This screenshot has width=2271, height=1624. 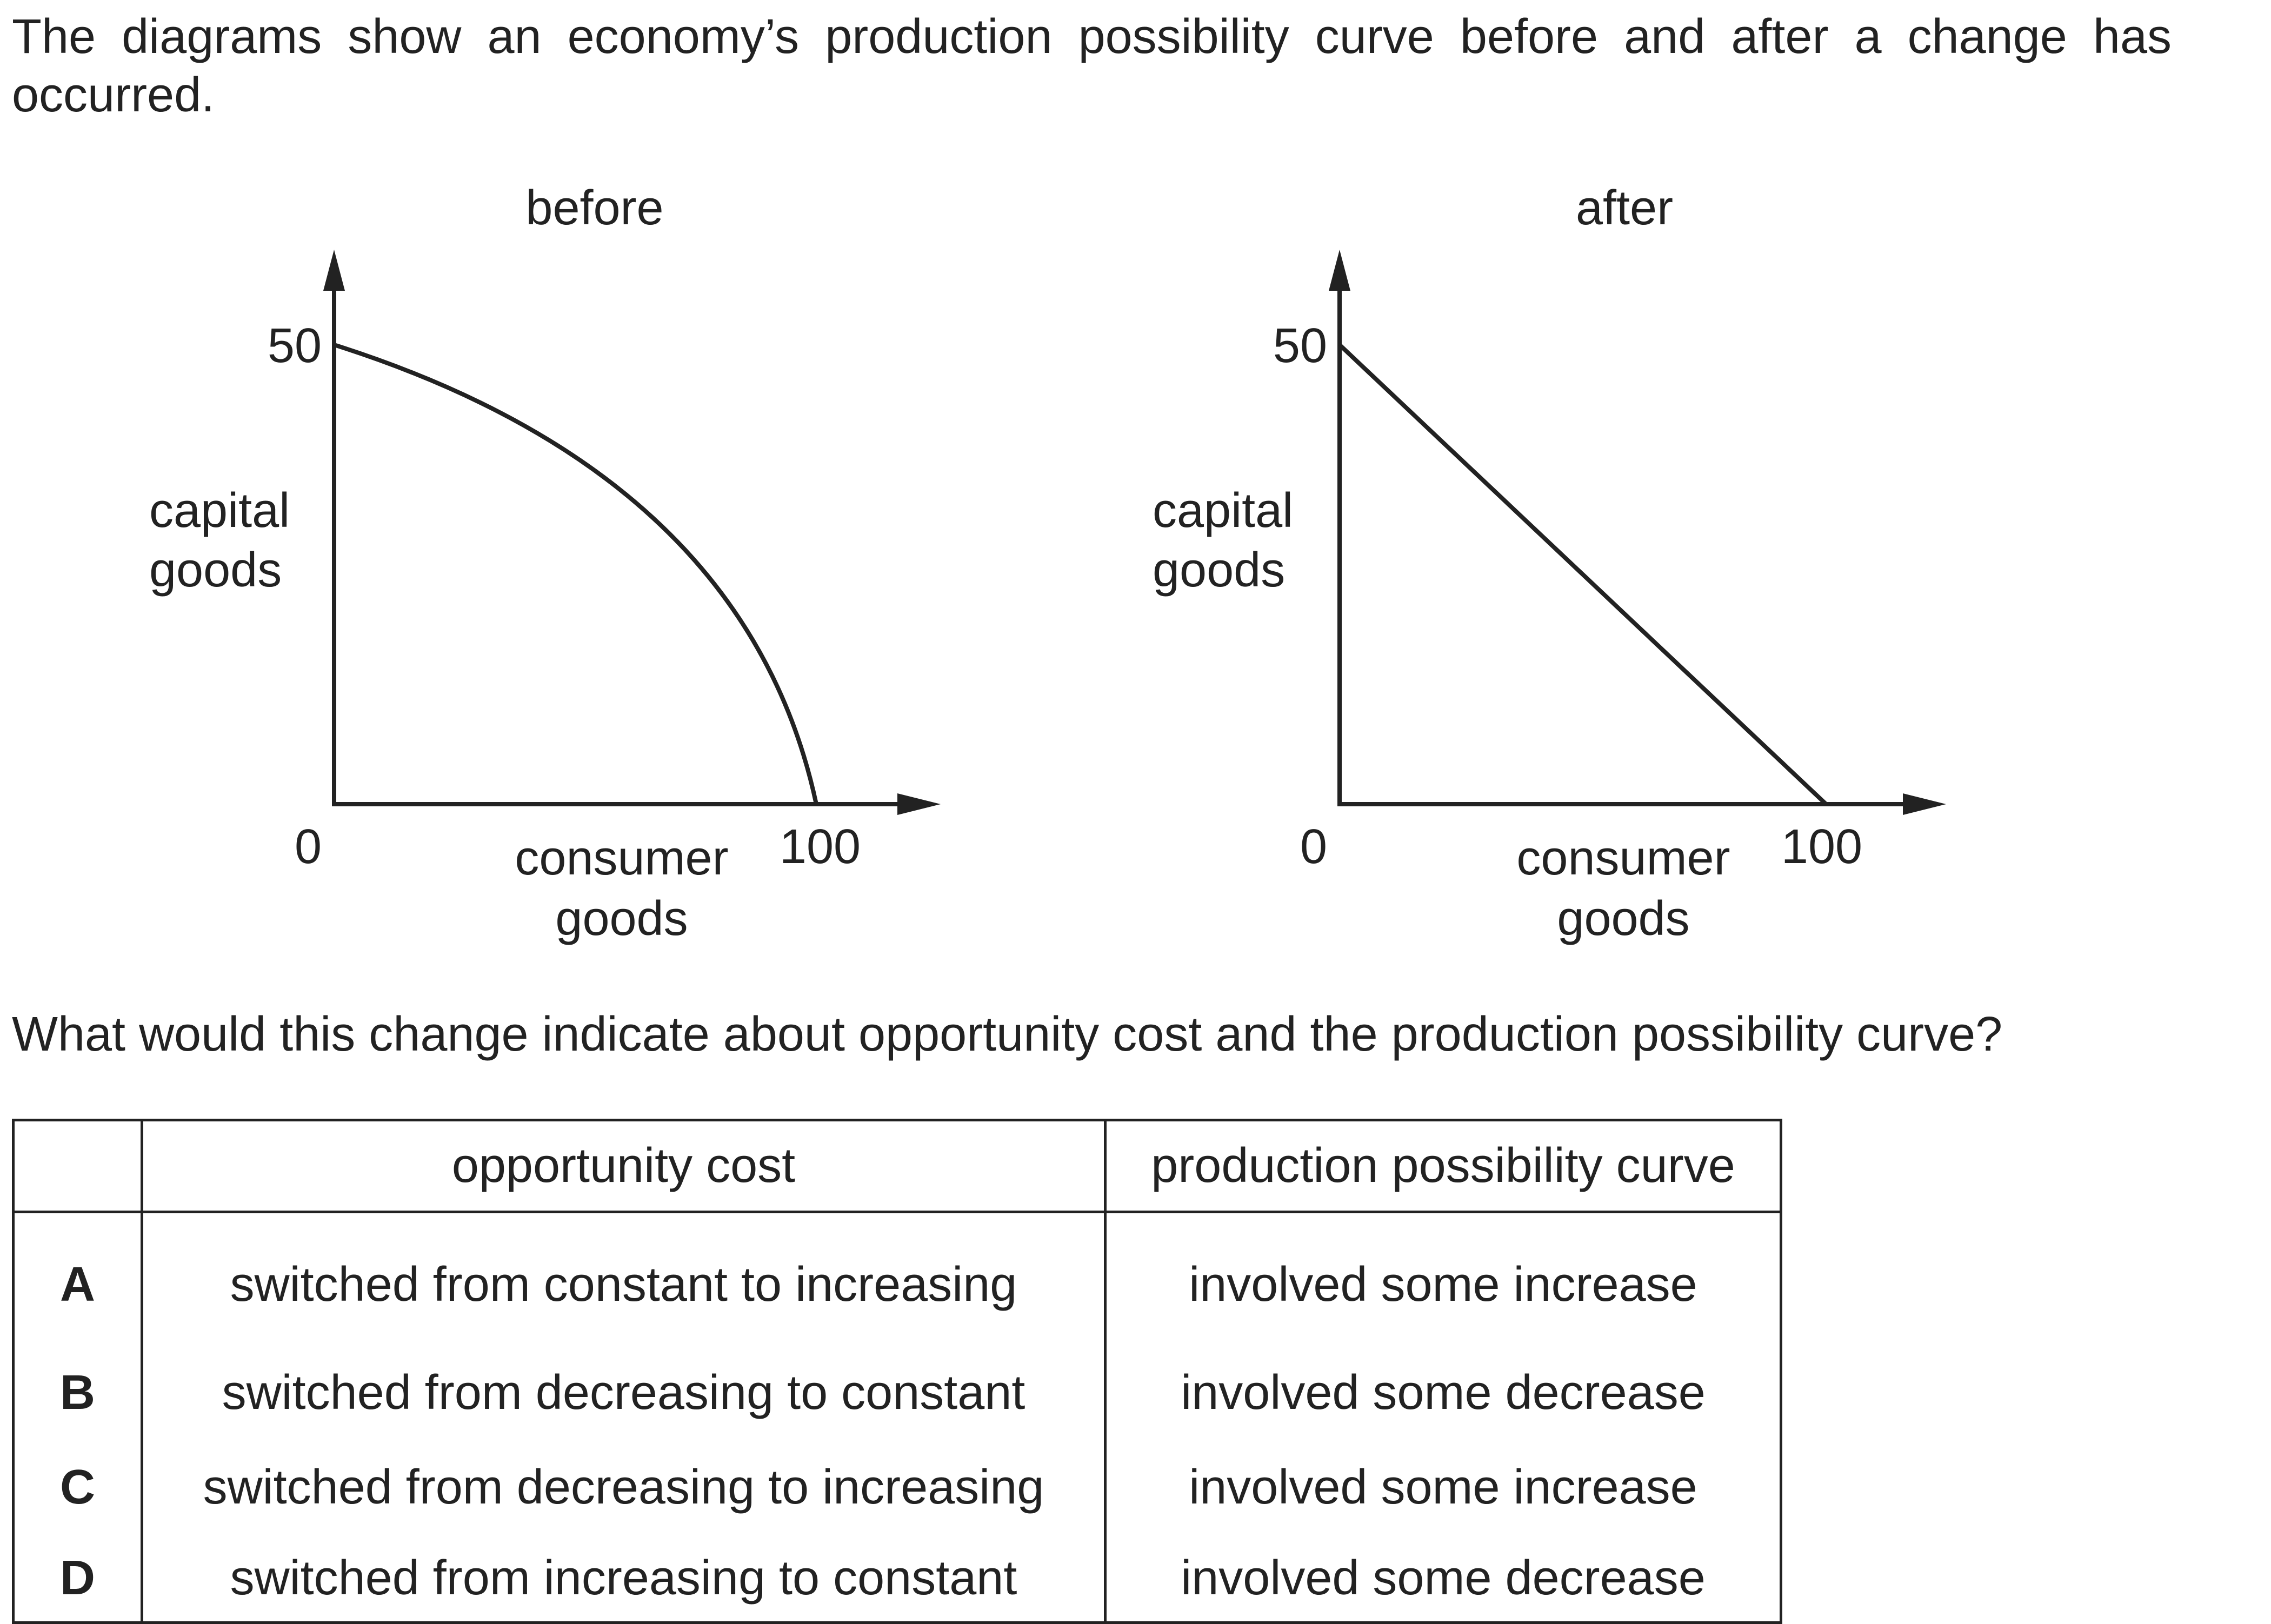 I want to click on option-opportunity-cost: switched from constant to increasing, so click(x=624, y=1279).